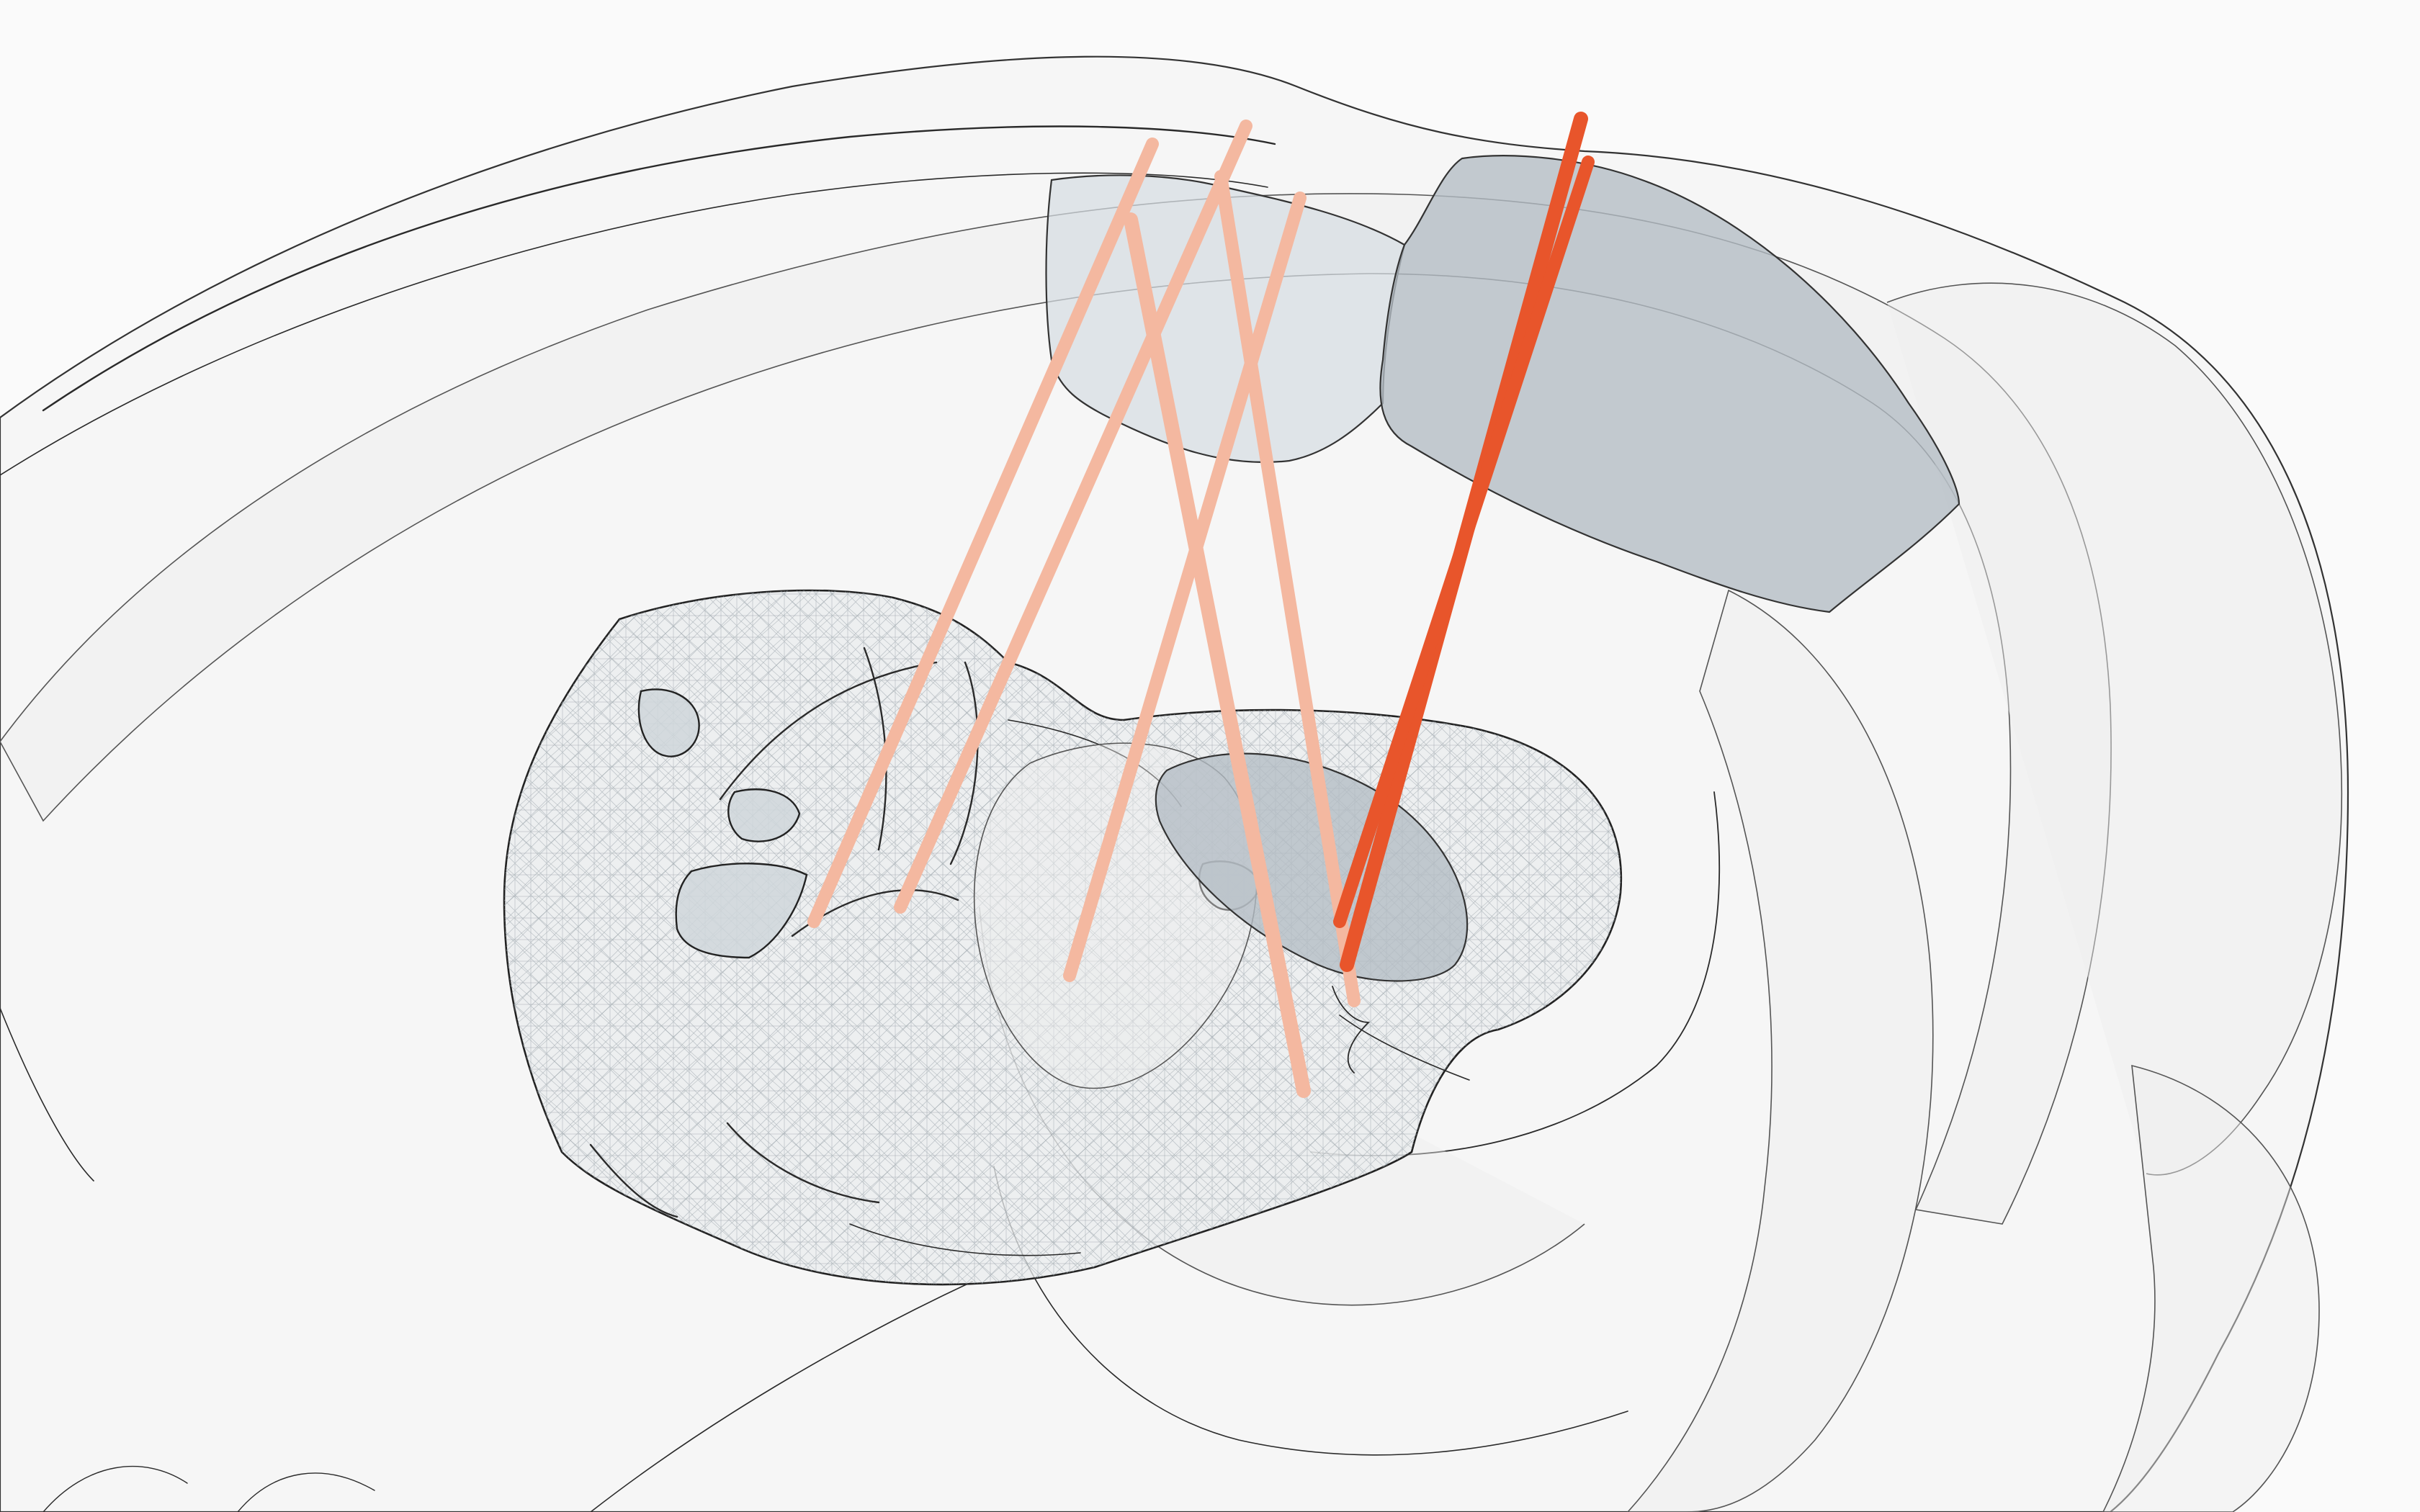 Image resolution: width=2420 pixels, height=1512 pixels. I want to click on cerebellum-outline, so click(2114, 729).